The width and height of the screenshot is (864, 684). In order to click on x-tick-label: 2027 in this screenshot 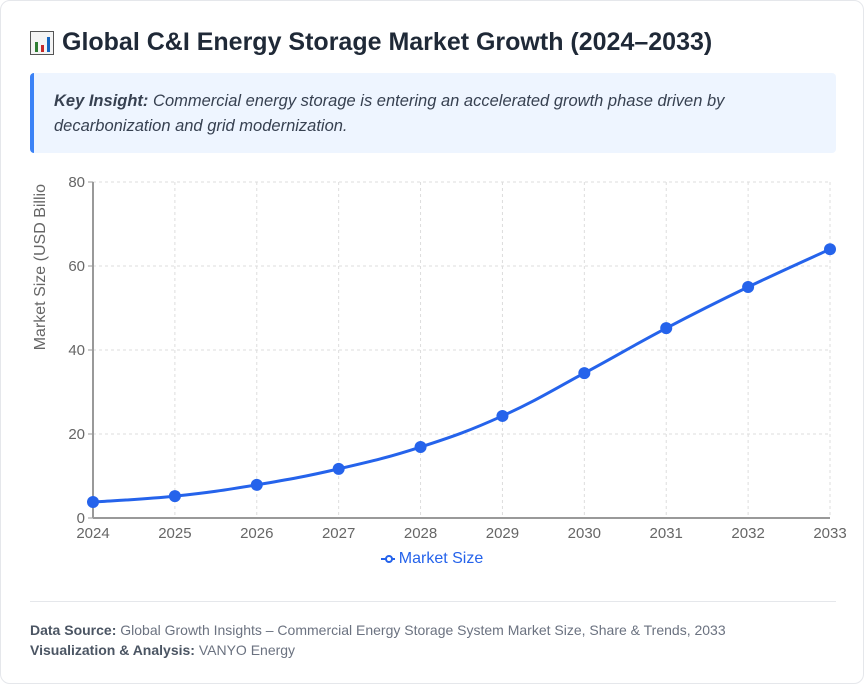, I will do `click(338, 533)`.